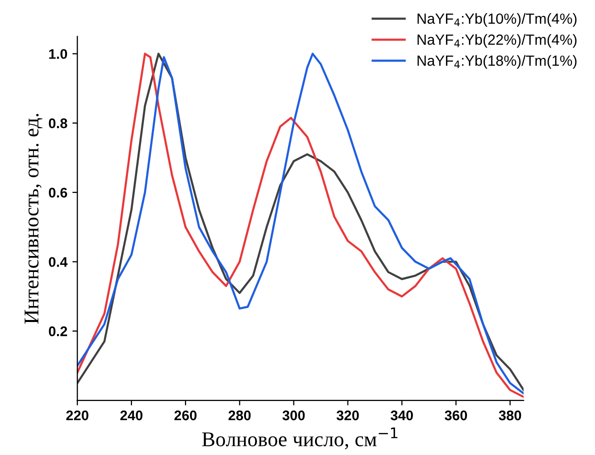 Image resolution: width=595 pixels, height=455 pixels. Describe the element at coordinates (58, 262) in the screenshot. I see `y-tick-label: 0.4` at that location.